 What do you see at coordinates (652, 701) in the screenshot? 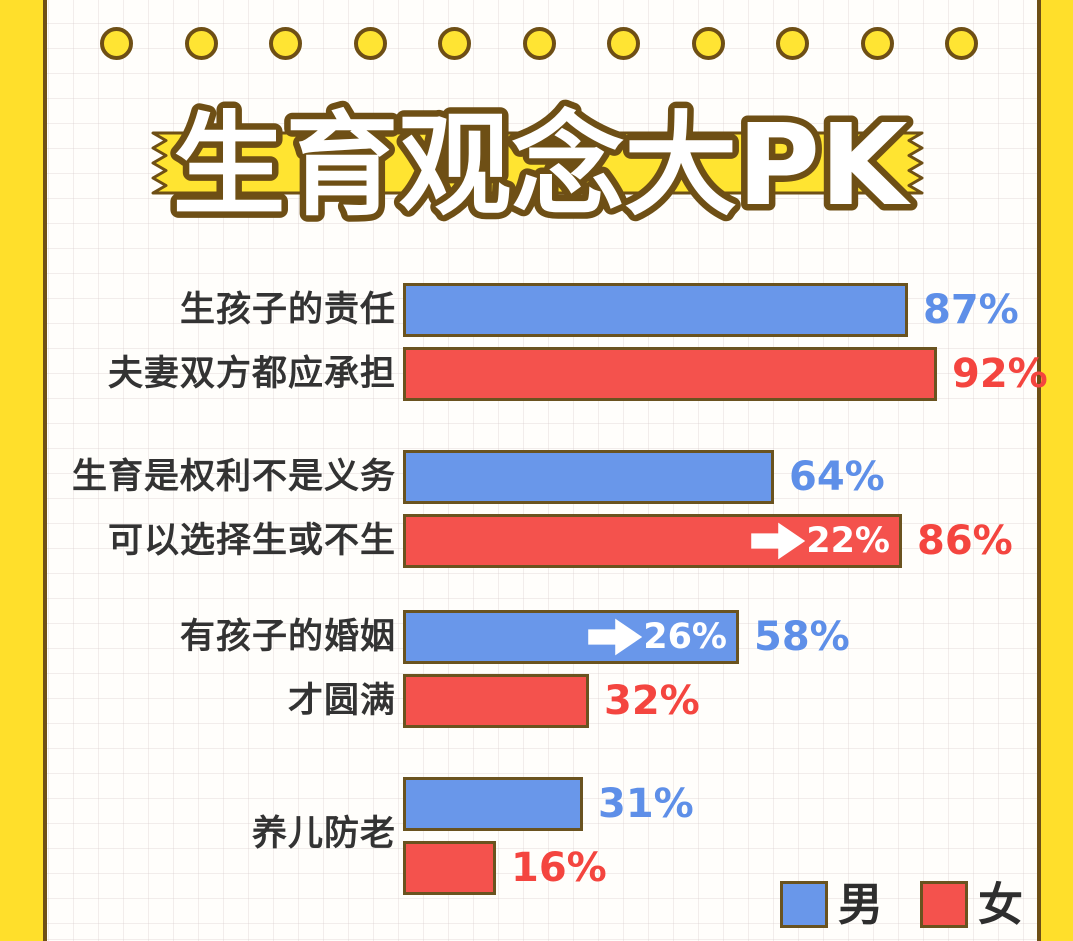
I see `bar-value-female: 32%` at bounding box center [652, 701].